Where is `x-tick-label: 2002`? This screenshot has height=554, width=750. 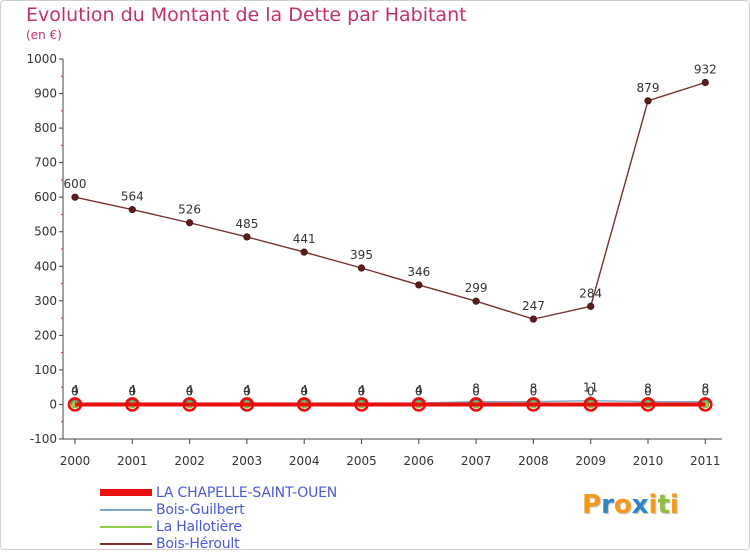 x-tick-label: 2002 is located at coordinates (189, 461).